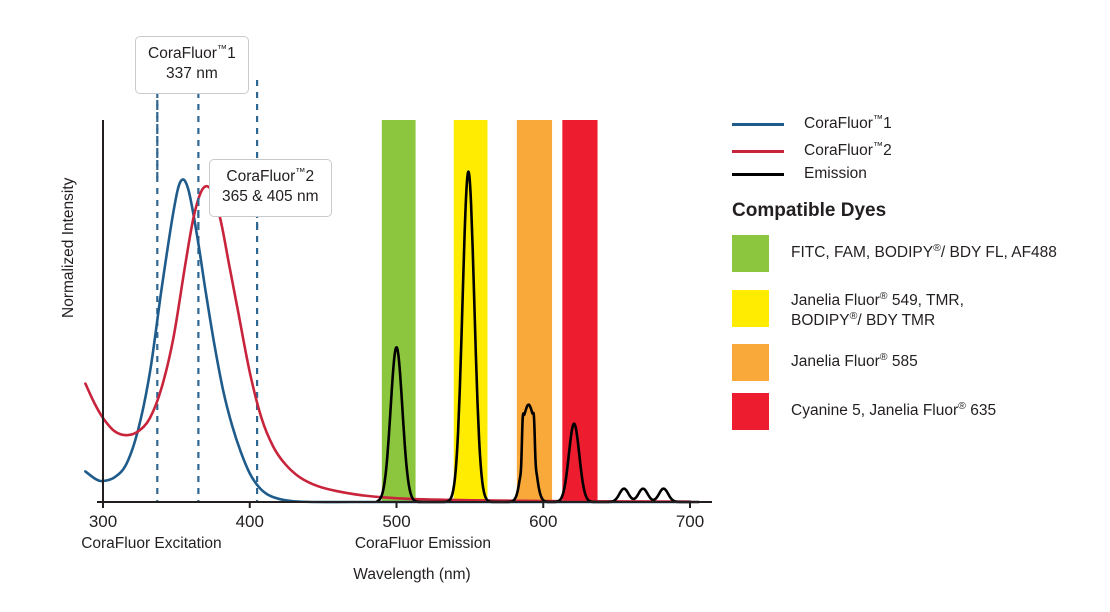 Image resolution: width=1110 pixels, height=612 pixels. Describe the element at coordinates (853, 315) in the screenshot. I see `dye-registered-mark-2-2: ®` at that location.